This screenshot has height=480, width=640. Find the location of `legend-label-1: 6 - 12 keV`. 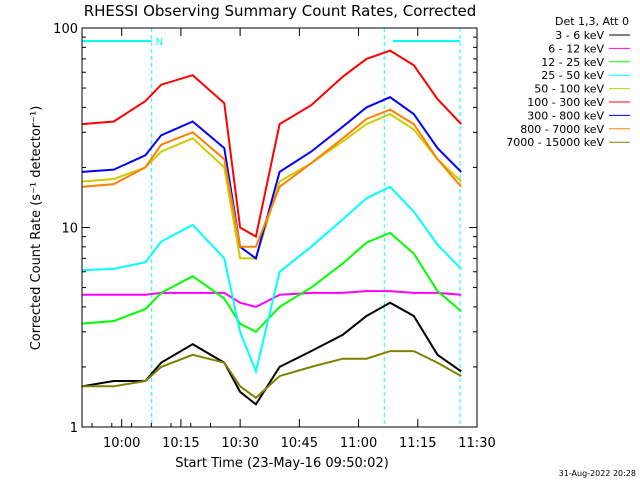

legend-label-1: 6 - 12 keV is located at coordinates (576, 48).